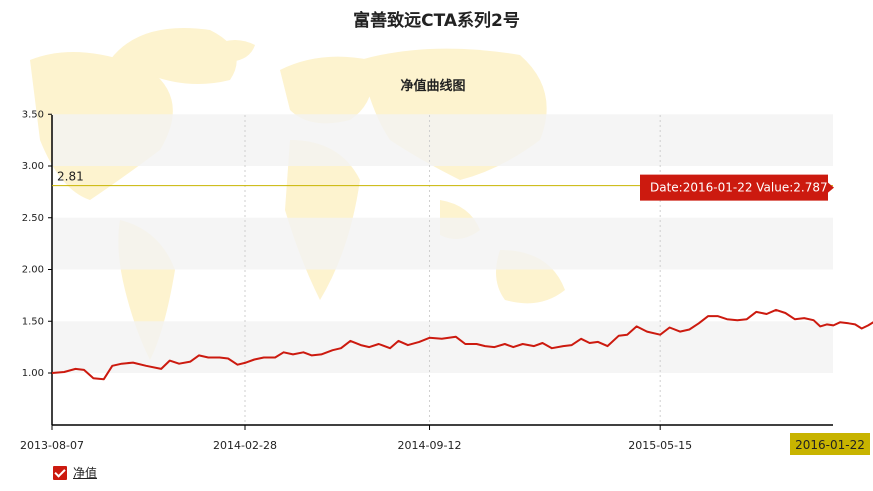 The height and width of the screenshot is (491, 873). I want to click on series-line, so click(462, 344).